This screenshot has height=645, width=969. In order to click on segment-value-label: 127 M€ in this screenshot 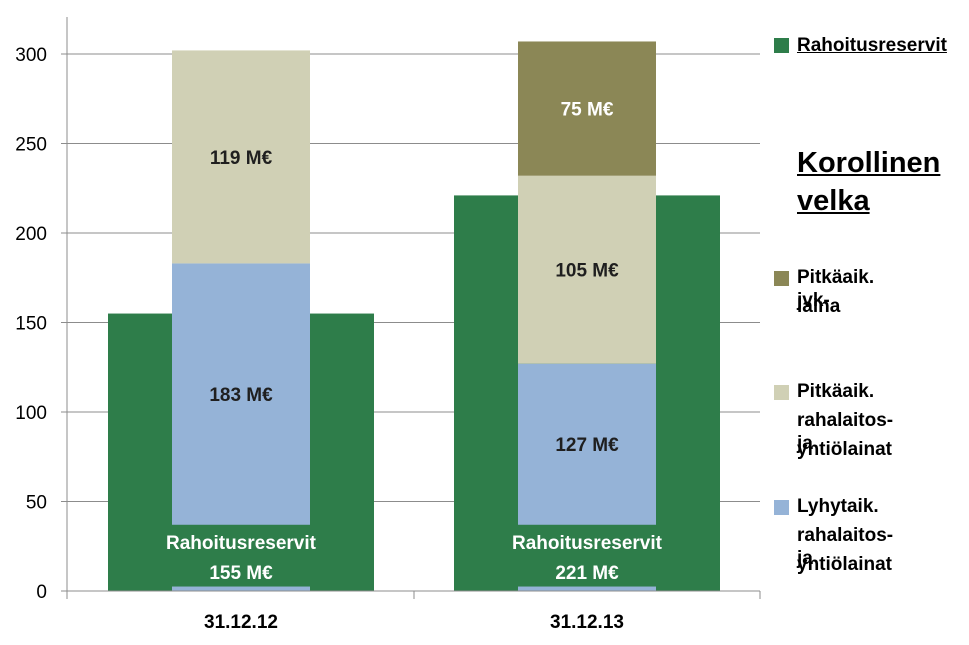, I will do `click(587, 445)`.